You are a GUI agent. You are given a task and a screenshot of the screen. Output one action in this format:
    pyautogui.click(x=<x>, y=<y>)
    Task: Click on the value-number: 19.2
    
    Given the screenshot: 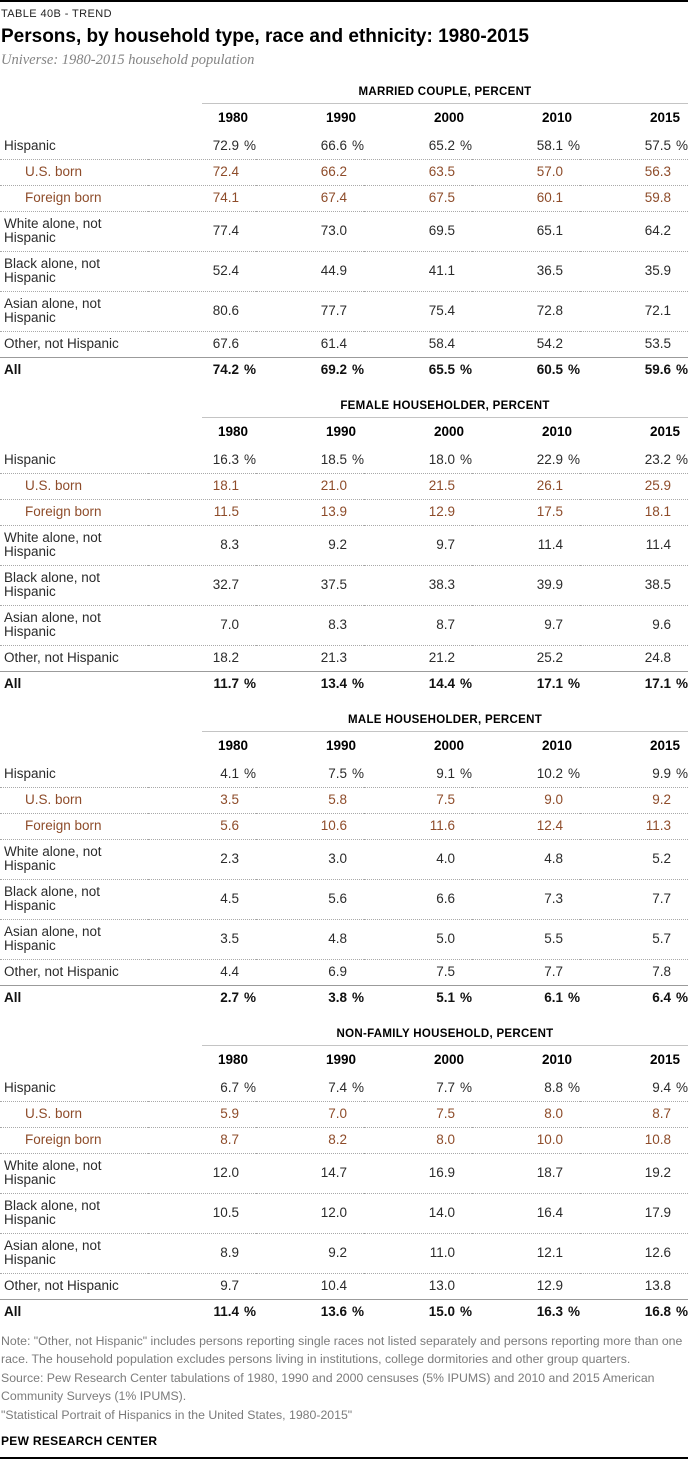 What is the action you would take?
    pyautogui.click(x=657, y=1172)
    